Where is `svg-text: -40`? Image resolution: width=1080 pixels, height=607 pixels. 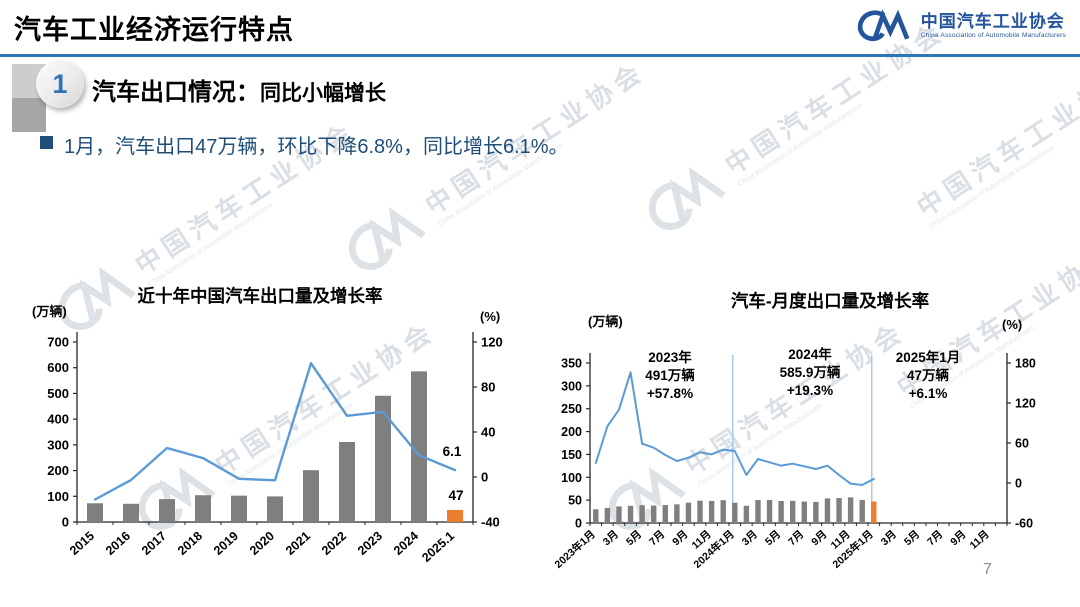
svg-text: -40 is located at coordinates (490, 522).